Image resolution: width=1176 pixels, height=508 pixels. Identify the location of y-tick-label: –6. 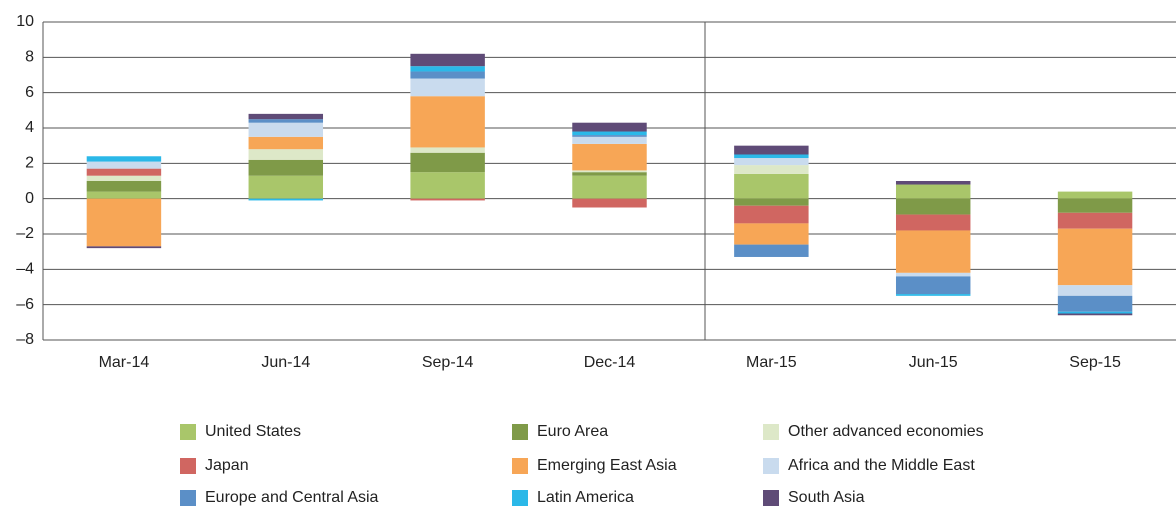
(25, 304).